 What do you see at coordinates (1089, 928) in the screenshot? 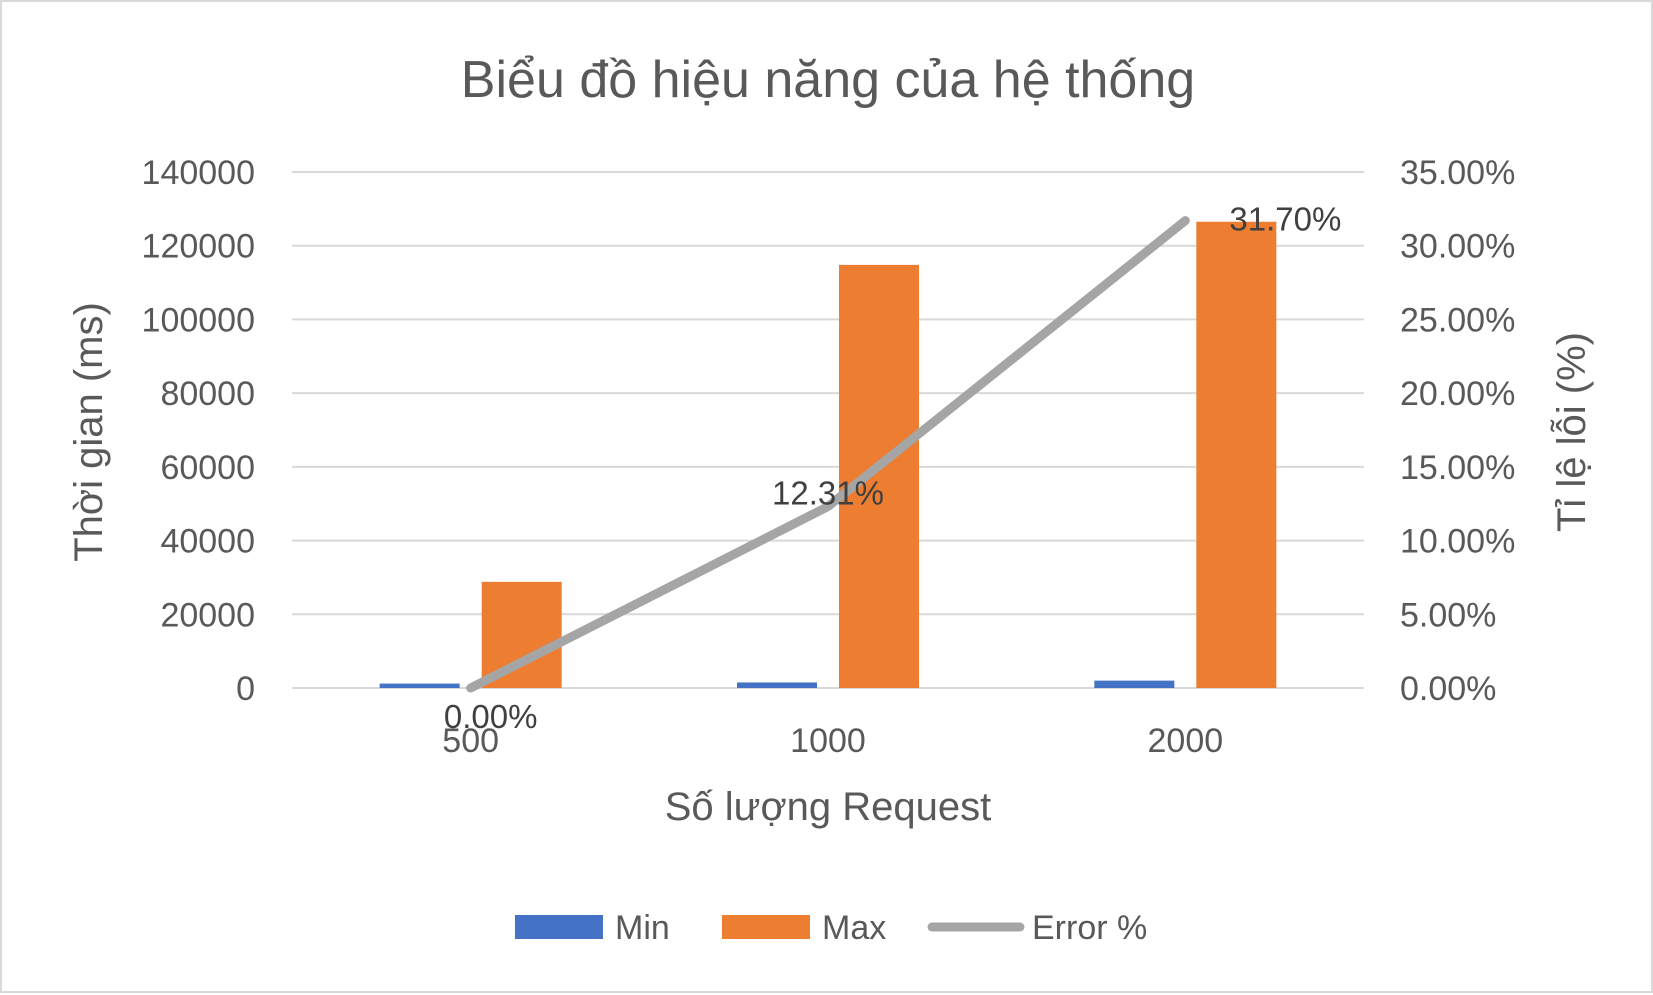
I see `legend-label: Error %` at bounding box center [1089, 928].